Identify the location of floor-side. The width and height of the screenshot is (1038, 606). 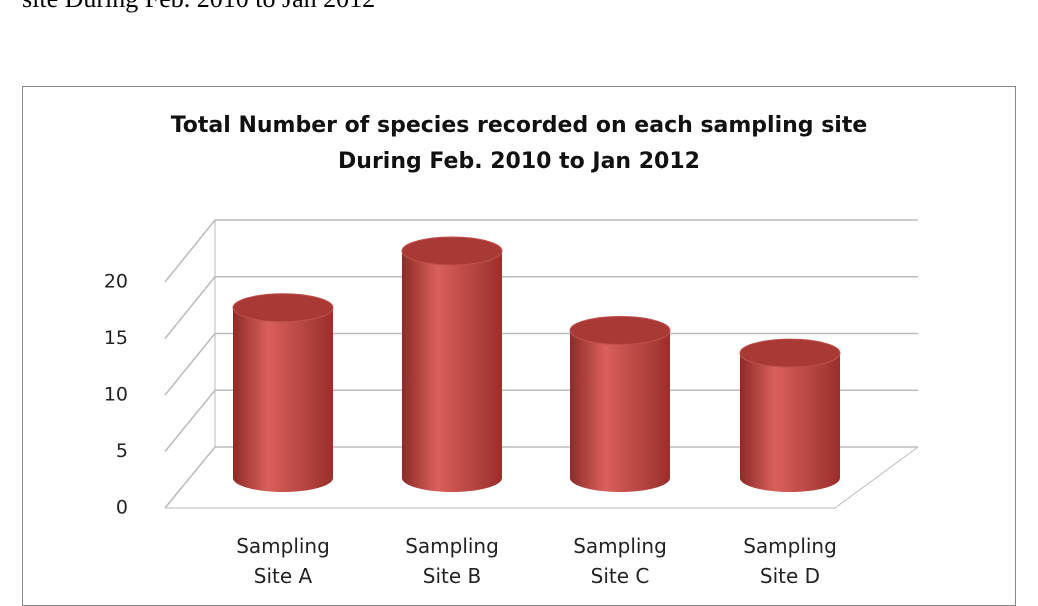
(876, 477).